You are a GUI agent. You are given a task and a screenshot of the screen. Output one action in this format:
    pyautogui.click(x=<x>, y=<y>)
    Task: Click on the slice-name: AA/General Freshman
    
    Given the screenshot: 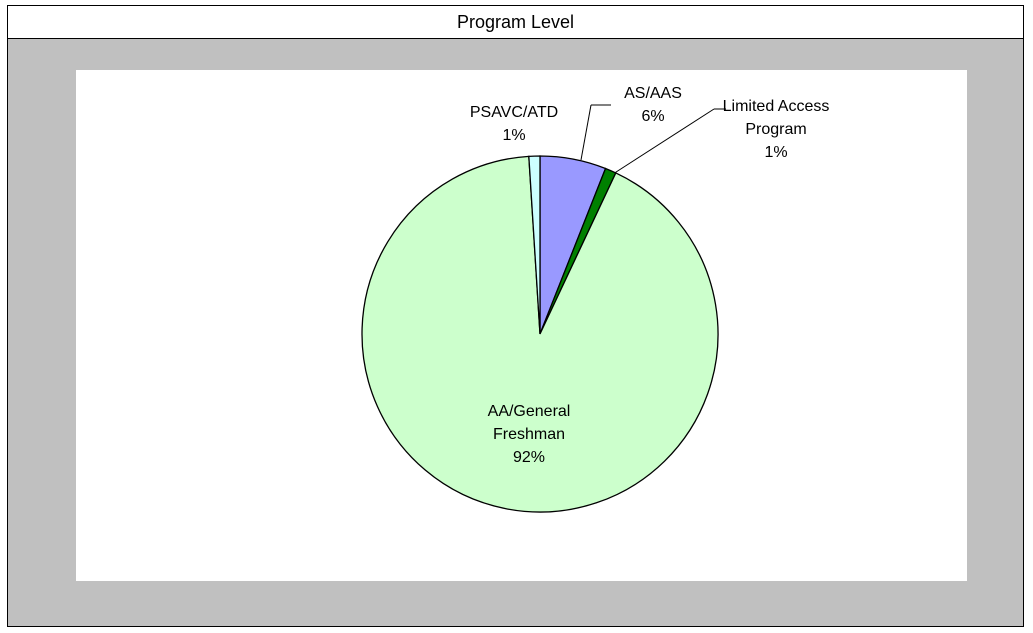 What is the action you would take?
    pyautogui.click(x=529, y=423)
    